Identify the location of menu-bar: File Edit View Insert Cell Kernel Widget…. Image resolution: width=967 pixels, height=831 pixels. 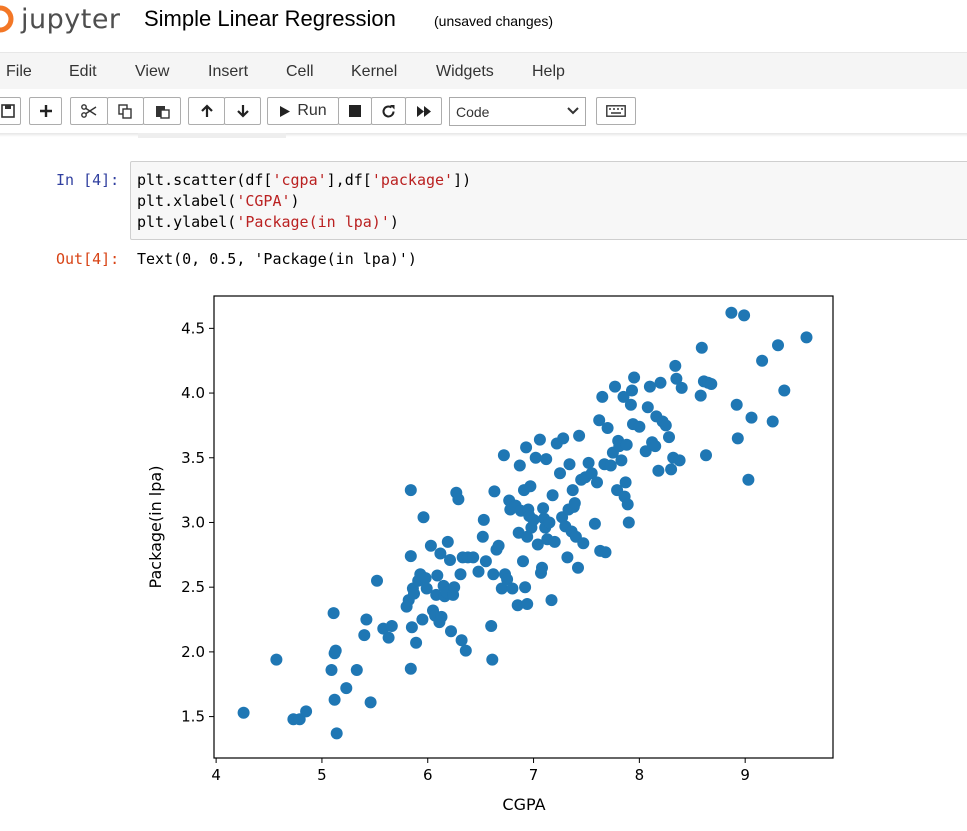
(483, 71).